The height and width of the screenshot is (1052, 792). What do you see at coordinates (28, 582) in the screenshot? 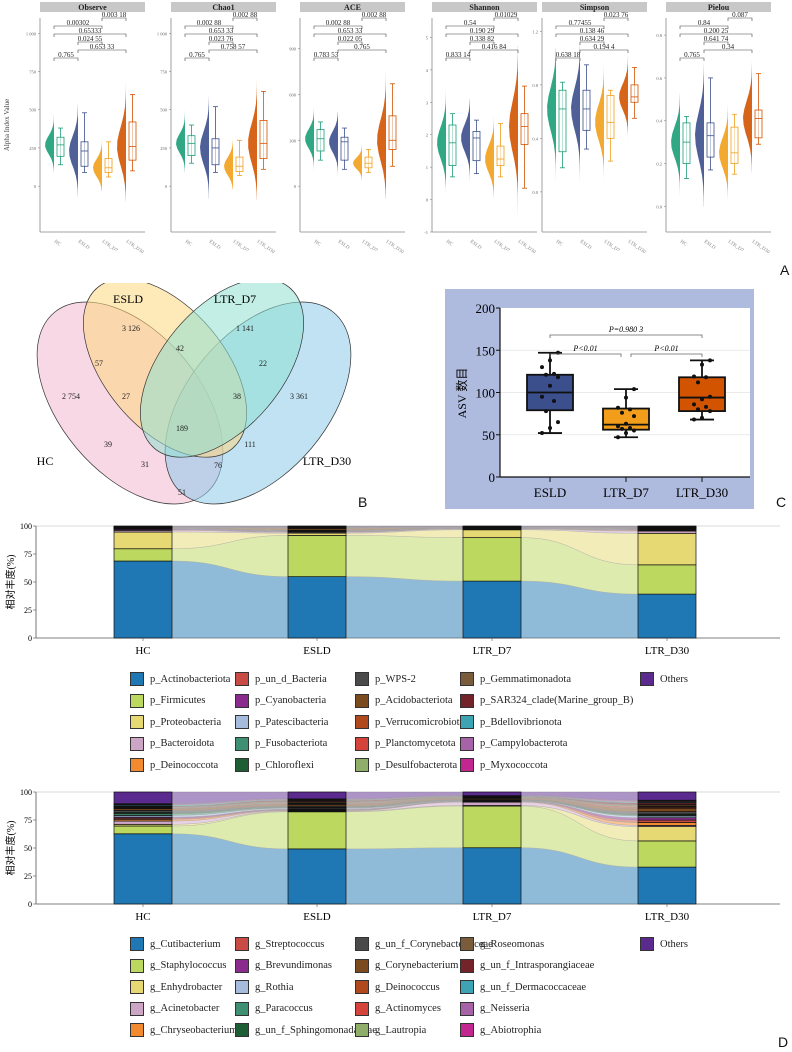
I see `y-tick-label: 50` at bounding box center [28, 582].